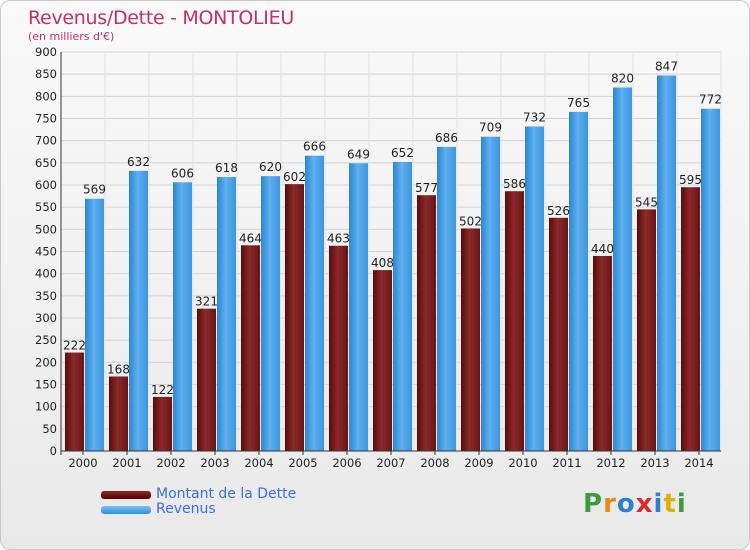  What do you see at coordinates (522, 463) in the screenshot?
I see `x-tick-label: 2010` at bounding box center [522, 463].